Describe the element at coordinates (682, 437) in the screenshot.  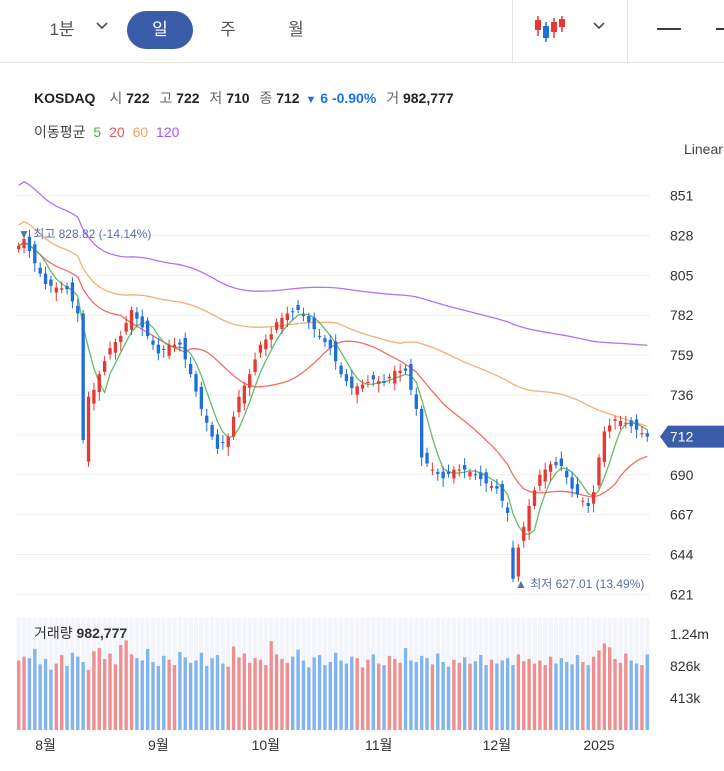
I see `current-price-label: 712` at that location.